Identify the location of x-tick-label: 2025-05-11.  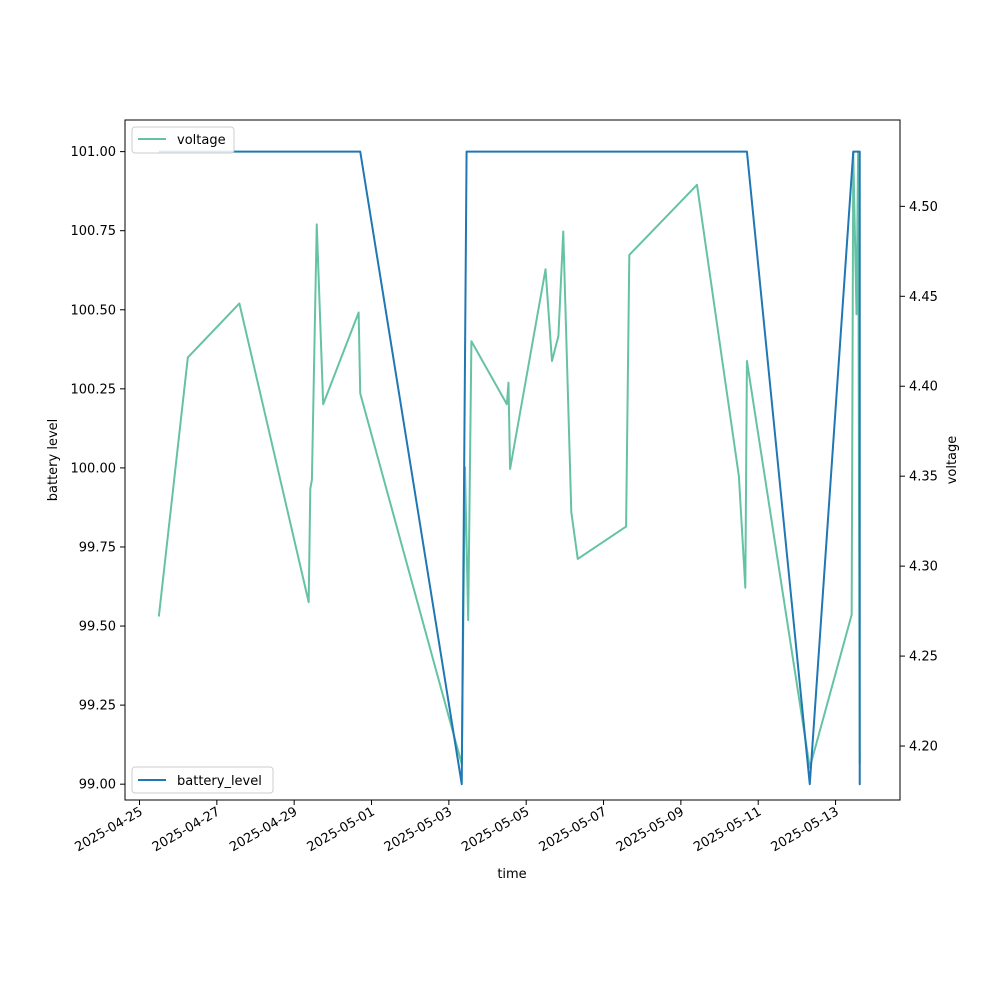
(727, 829).